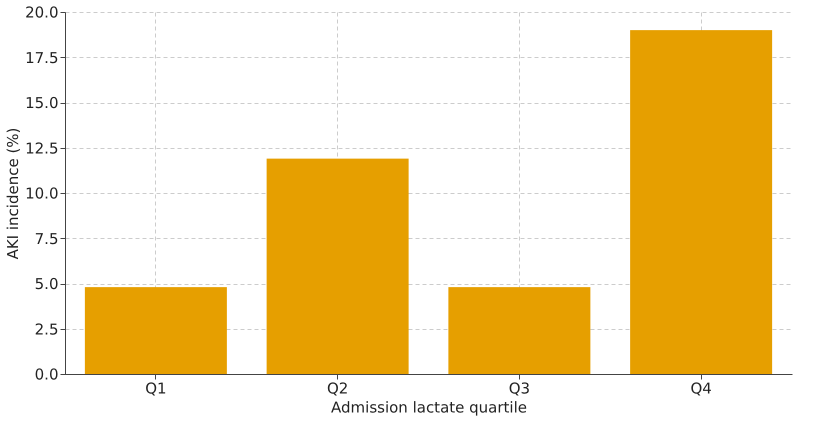  Describe the element at coordinates (46, 329) in the screenshot. I see `y-tick-label: 2.5` at that location.